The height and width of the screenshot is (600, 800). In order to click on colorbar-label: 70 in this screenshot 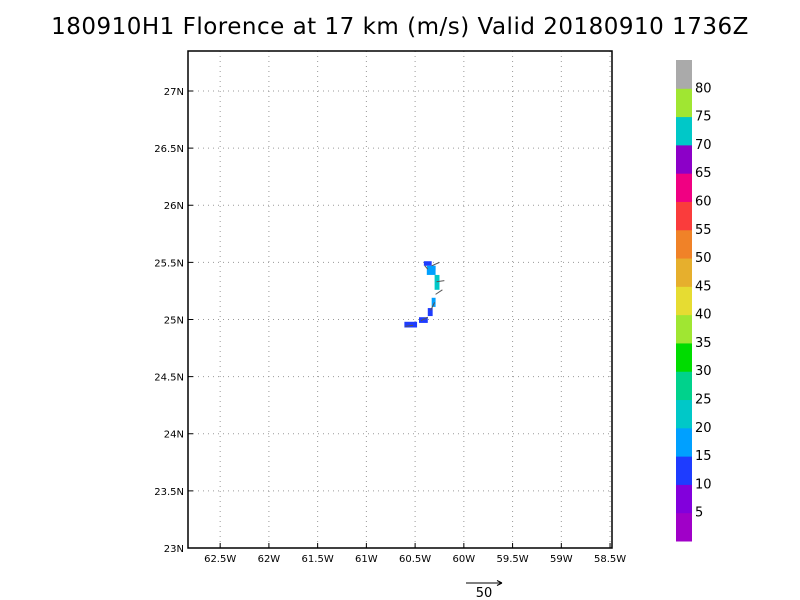, I will do `click(703, 145)`.